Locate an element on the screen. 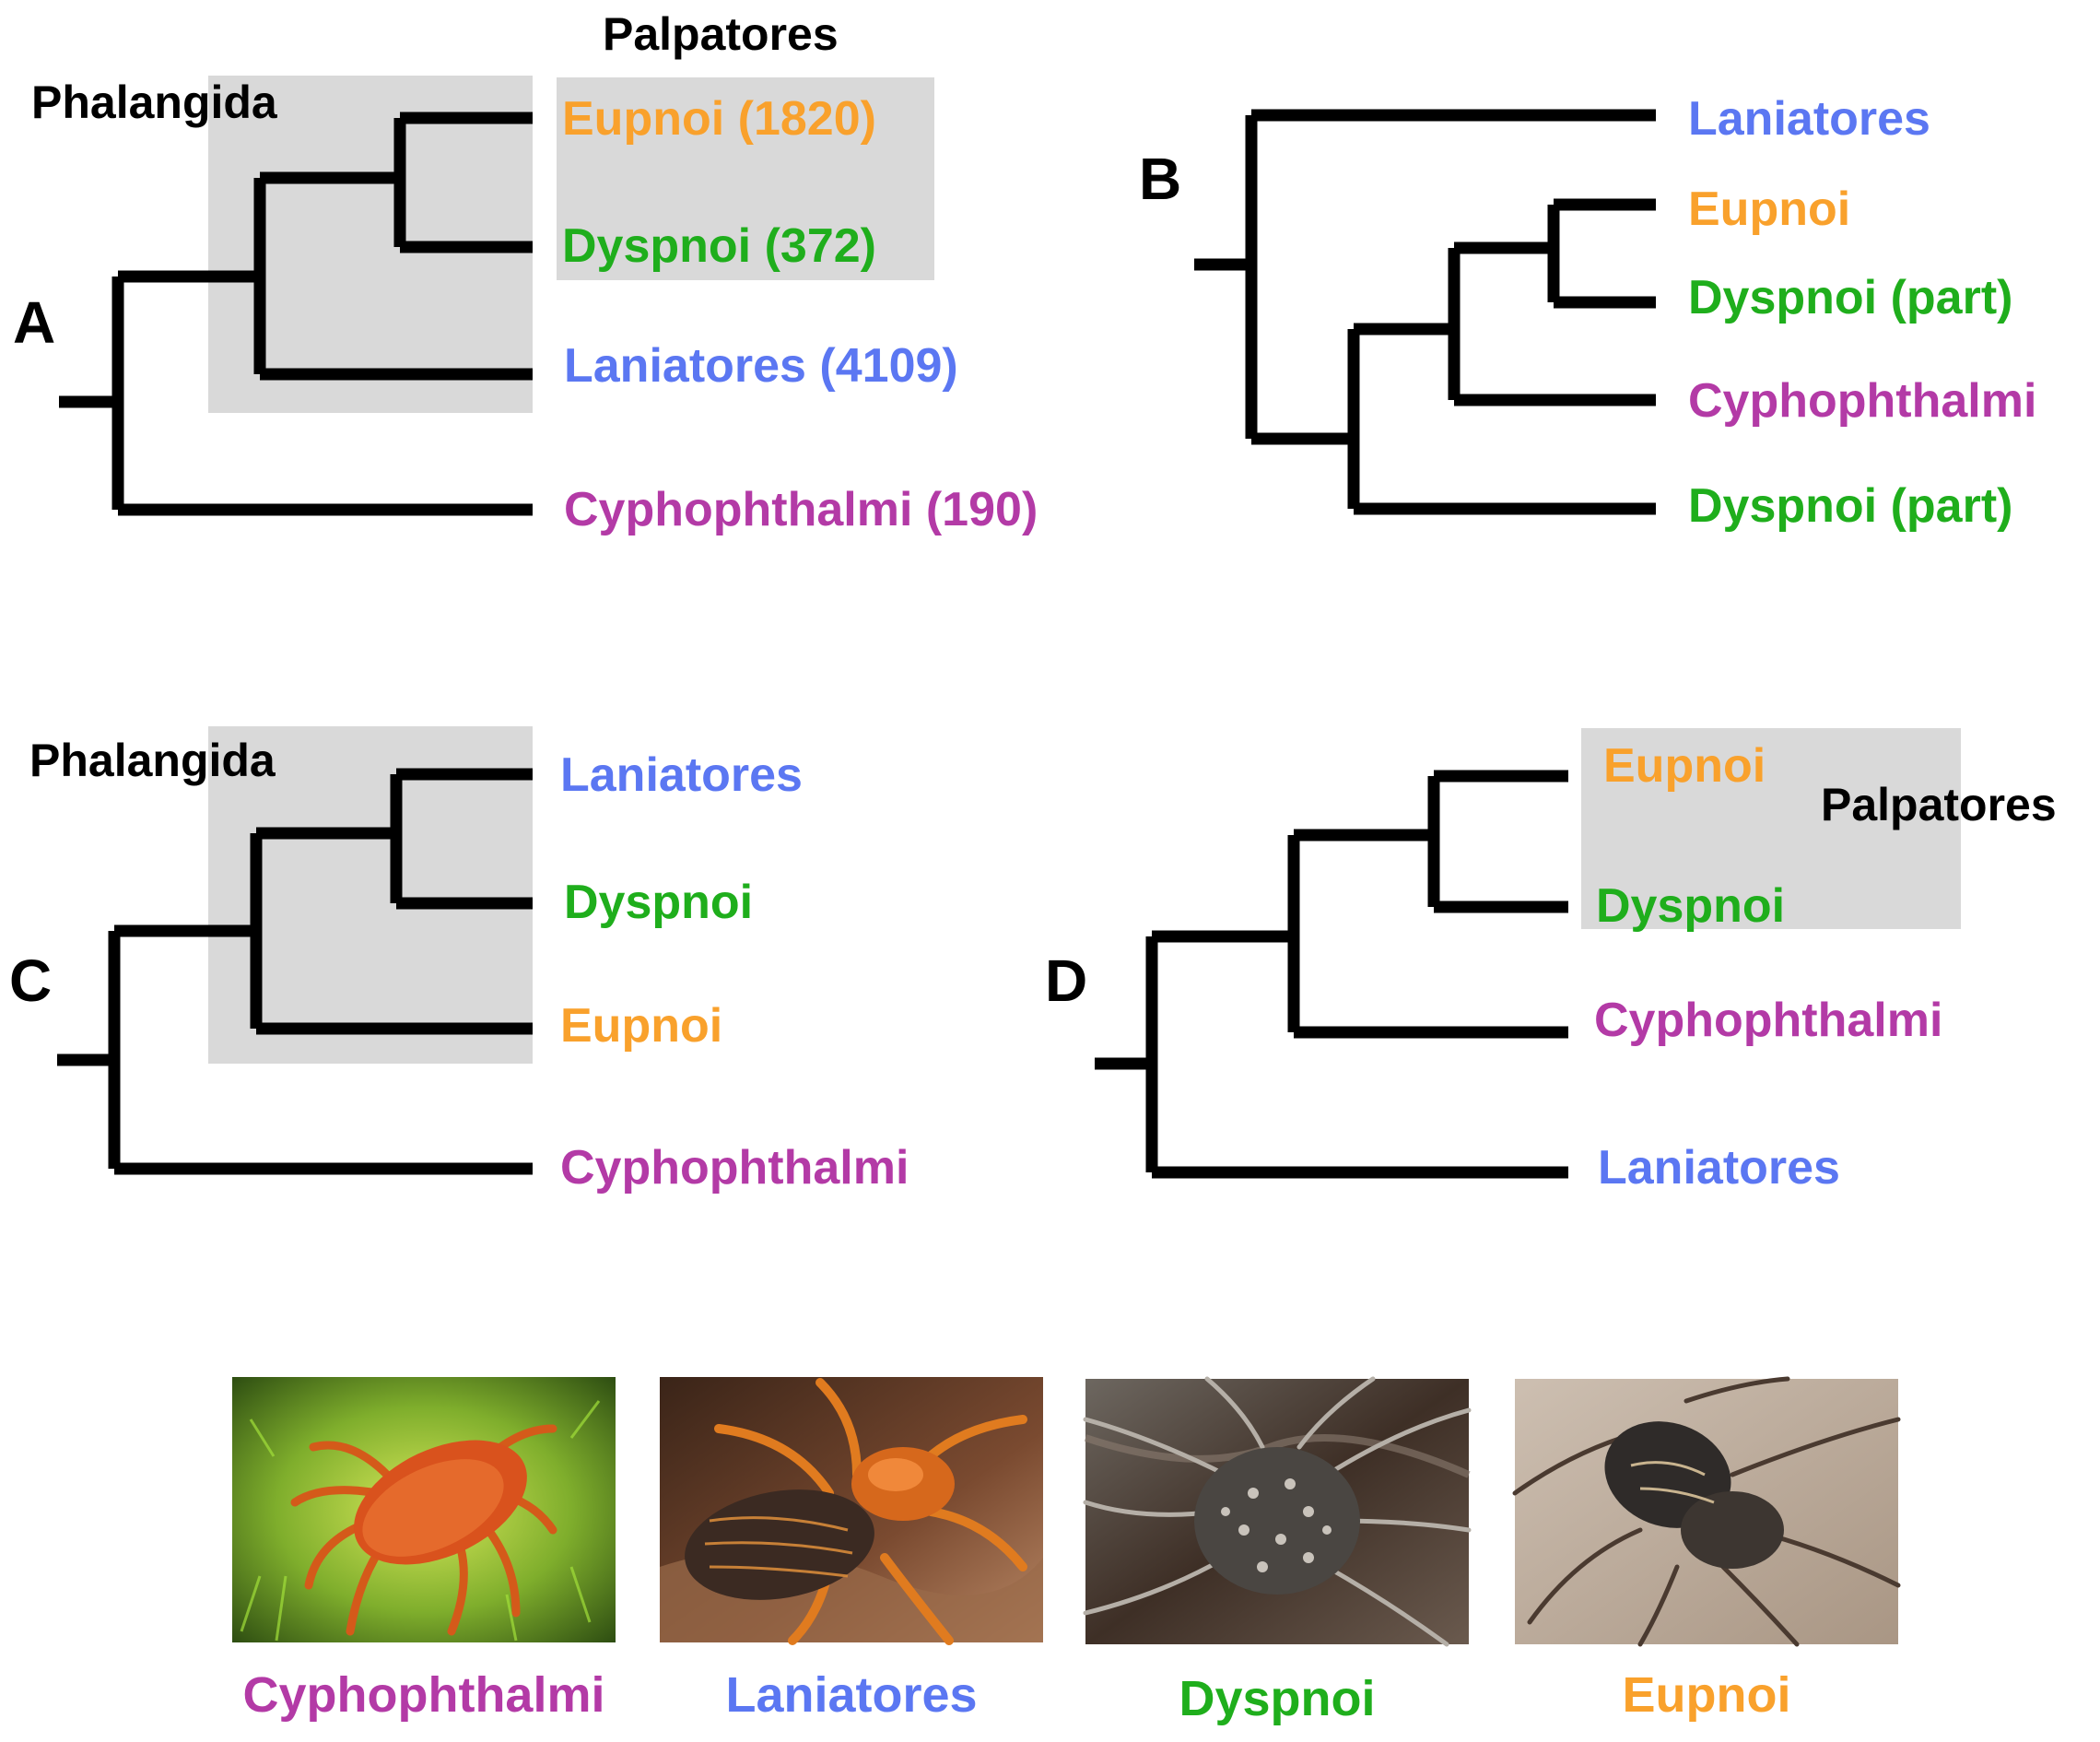 This screenshot has height=1742, width=2100. palpatores-box-a is located at coordinates (746, 178).